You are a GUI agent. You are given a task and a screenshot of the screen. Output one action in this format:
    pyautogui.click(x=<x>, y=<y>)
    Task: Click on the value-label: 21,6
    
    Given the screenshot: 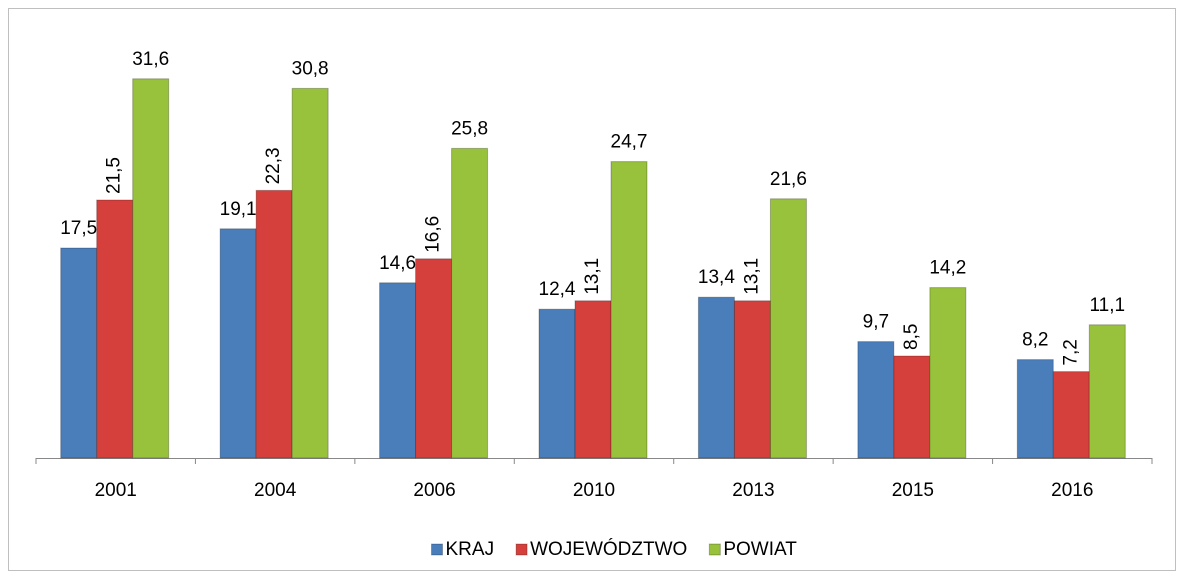 What is the action you would take?
    pyautogui.click(x=788, y=179)
    